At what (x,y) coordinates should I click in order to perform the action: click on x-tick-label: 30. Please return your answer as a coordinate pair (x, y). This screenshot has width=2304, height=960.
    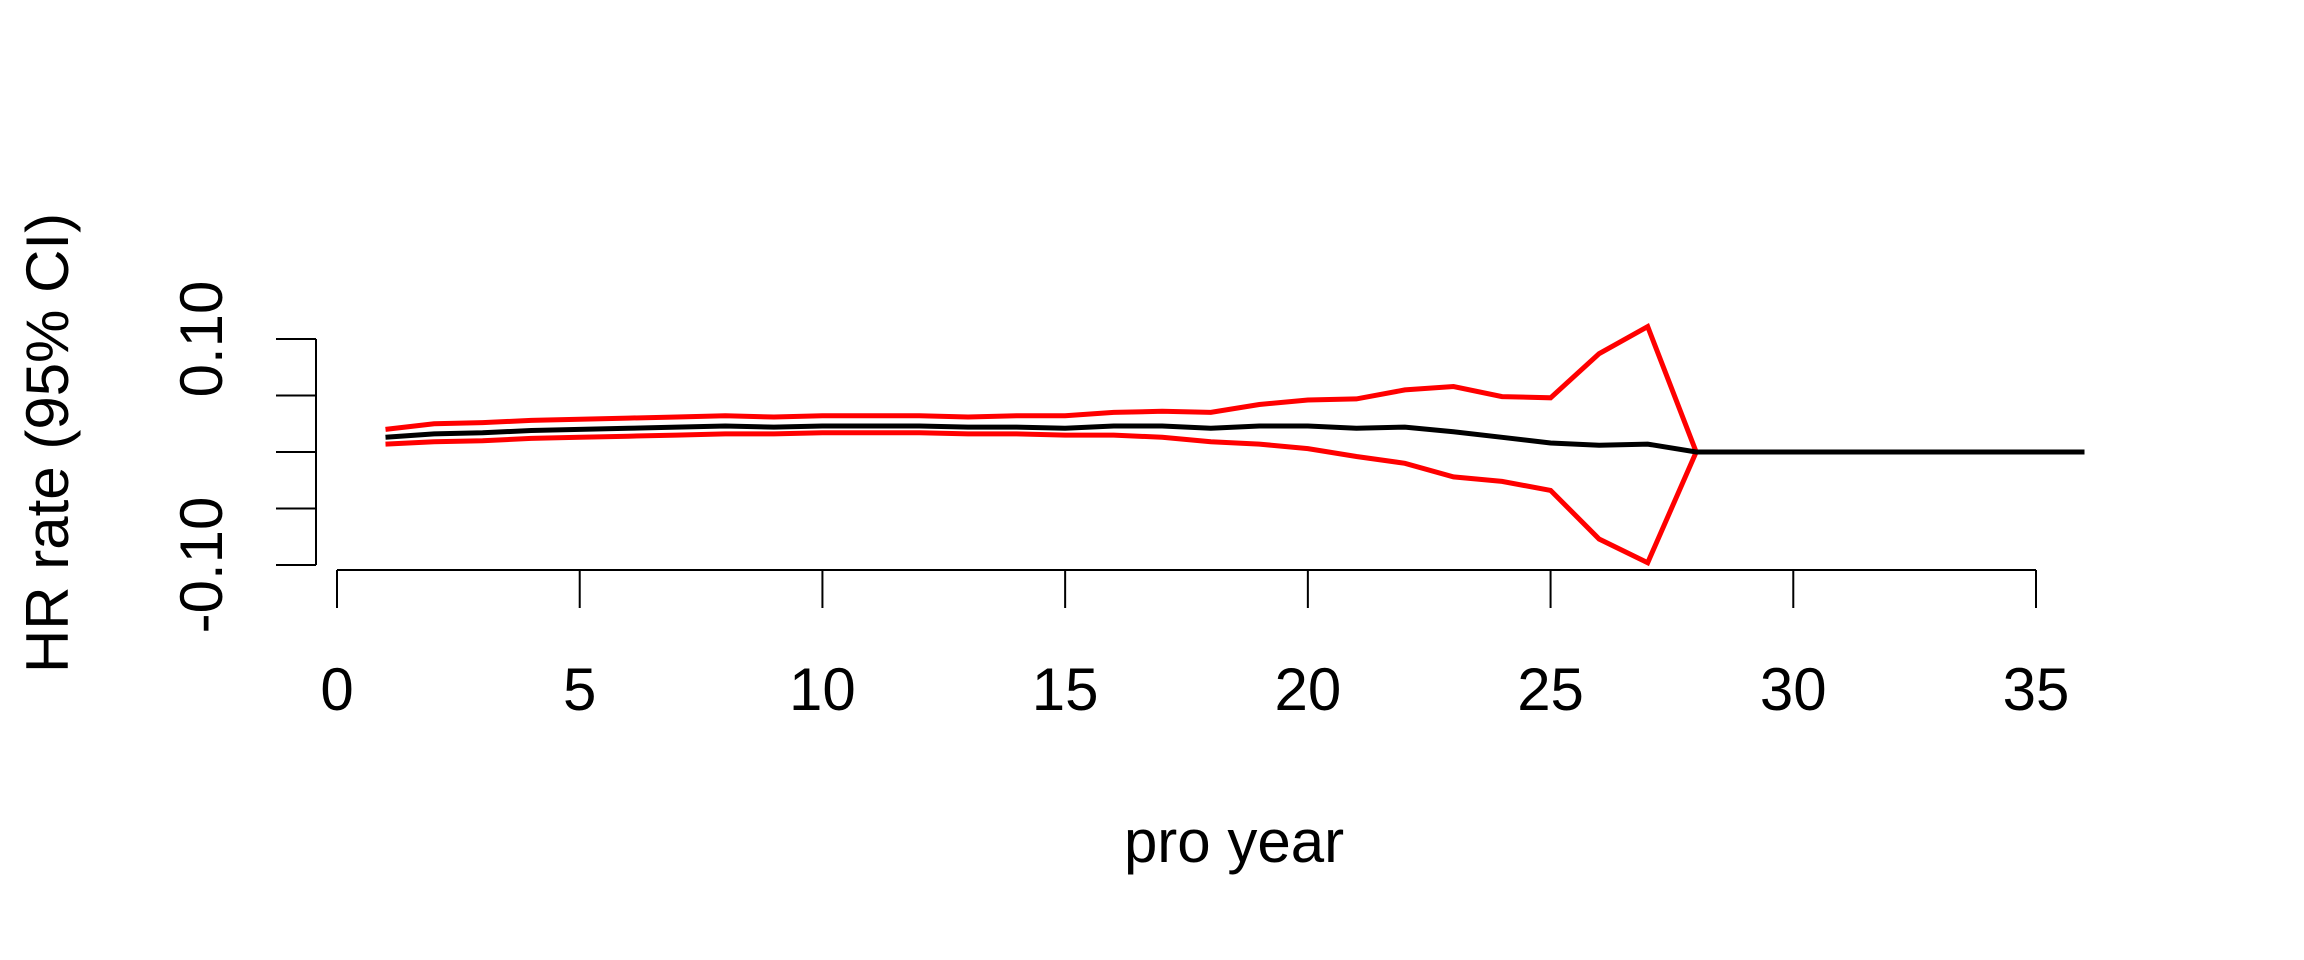
    Looking at the image, I should click on (1793, 689).